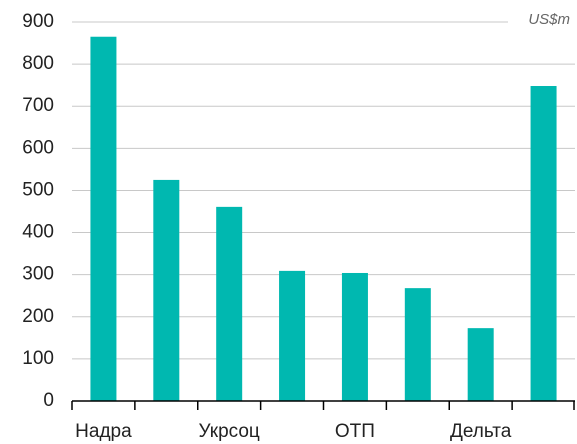 The image size is (577, 444). Describe the element at coordinates (48, 400) in the screenshot. I see `y-tick-label: 0` at that location.